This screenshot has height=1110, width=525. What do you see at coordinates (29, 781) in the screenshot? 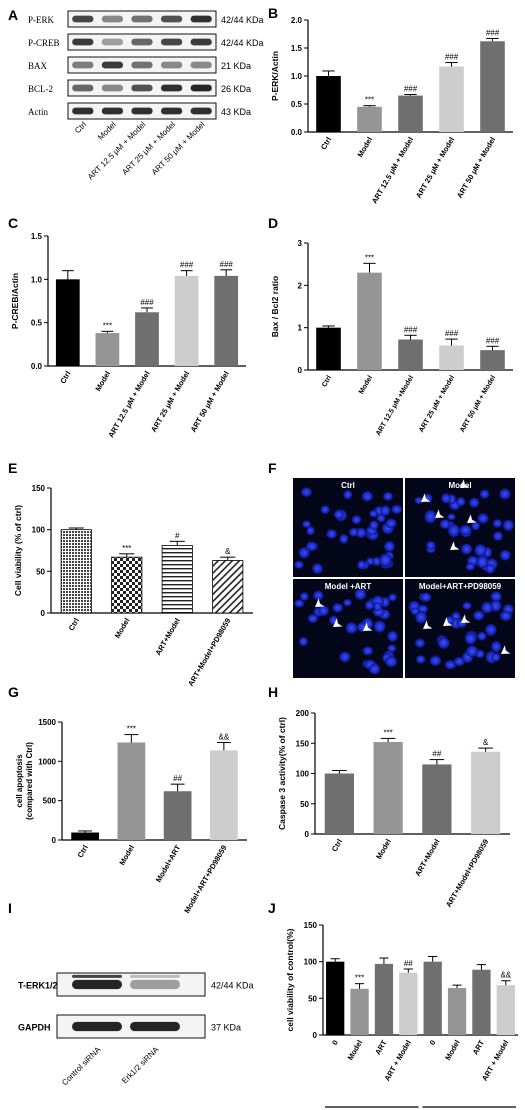
I see `y-axis-label: (compared with Ctrl)` at bounding box center [29, 781].